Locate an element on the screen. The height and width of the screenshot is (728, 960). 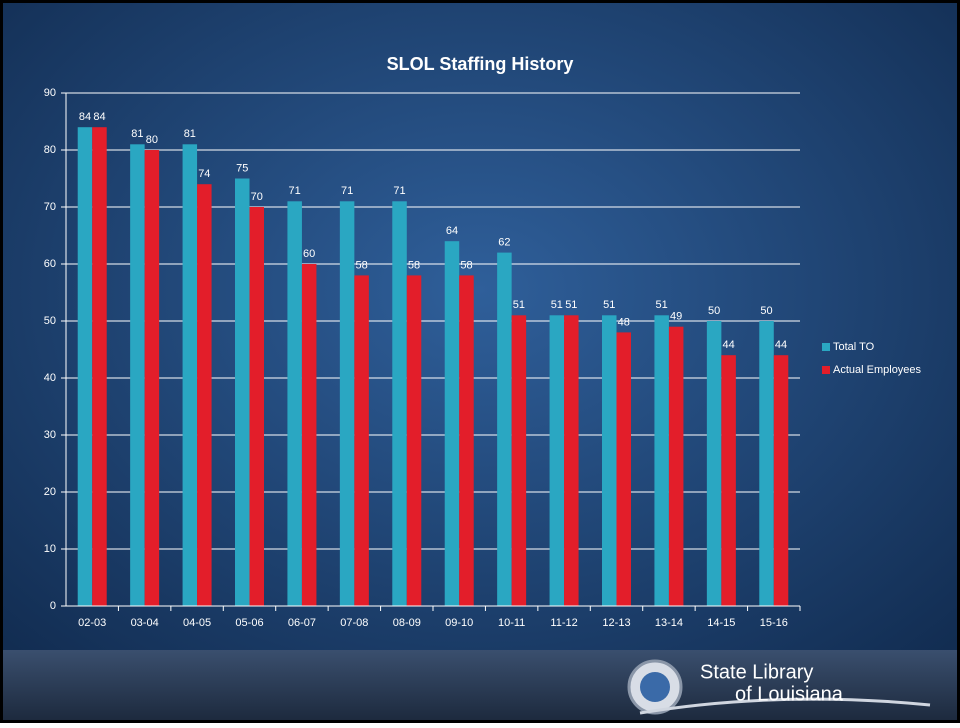
data-label: 62 is located at coordinates (504, 243).